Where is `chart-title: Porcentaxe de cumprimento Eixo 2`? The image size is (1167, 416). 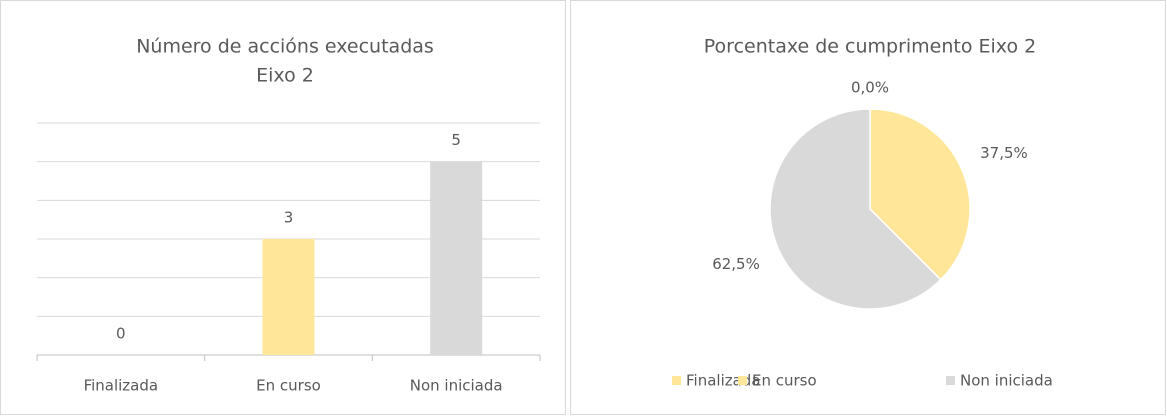
chart-title: Porcentaxe de cumprimento Eixo 2 is located at coordinates (870, 47).